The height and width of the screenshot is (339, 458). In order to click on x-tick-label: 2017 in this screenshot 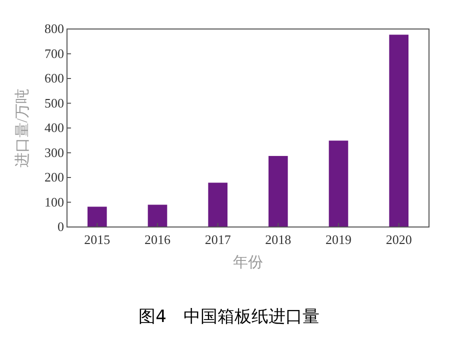, I will do `click(218, 239)`.